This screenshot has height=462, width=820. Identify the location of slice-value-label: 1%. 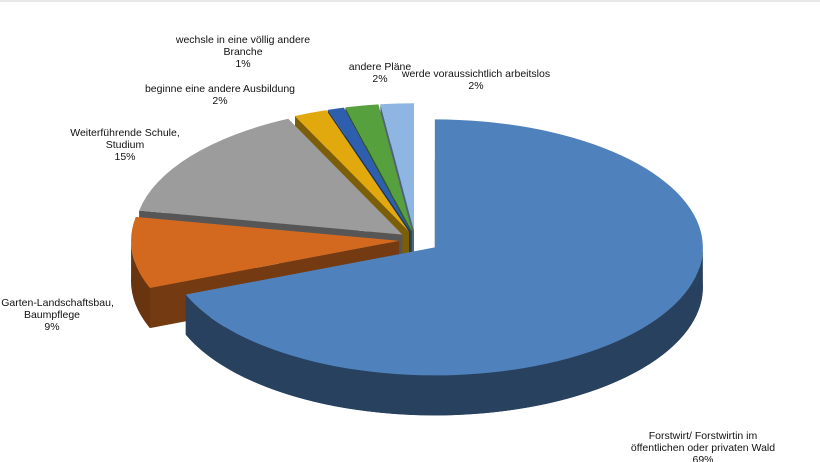
(242, 64).